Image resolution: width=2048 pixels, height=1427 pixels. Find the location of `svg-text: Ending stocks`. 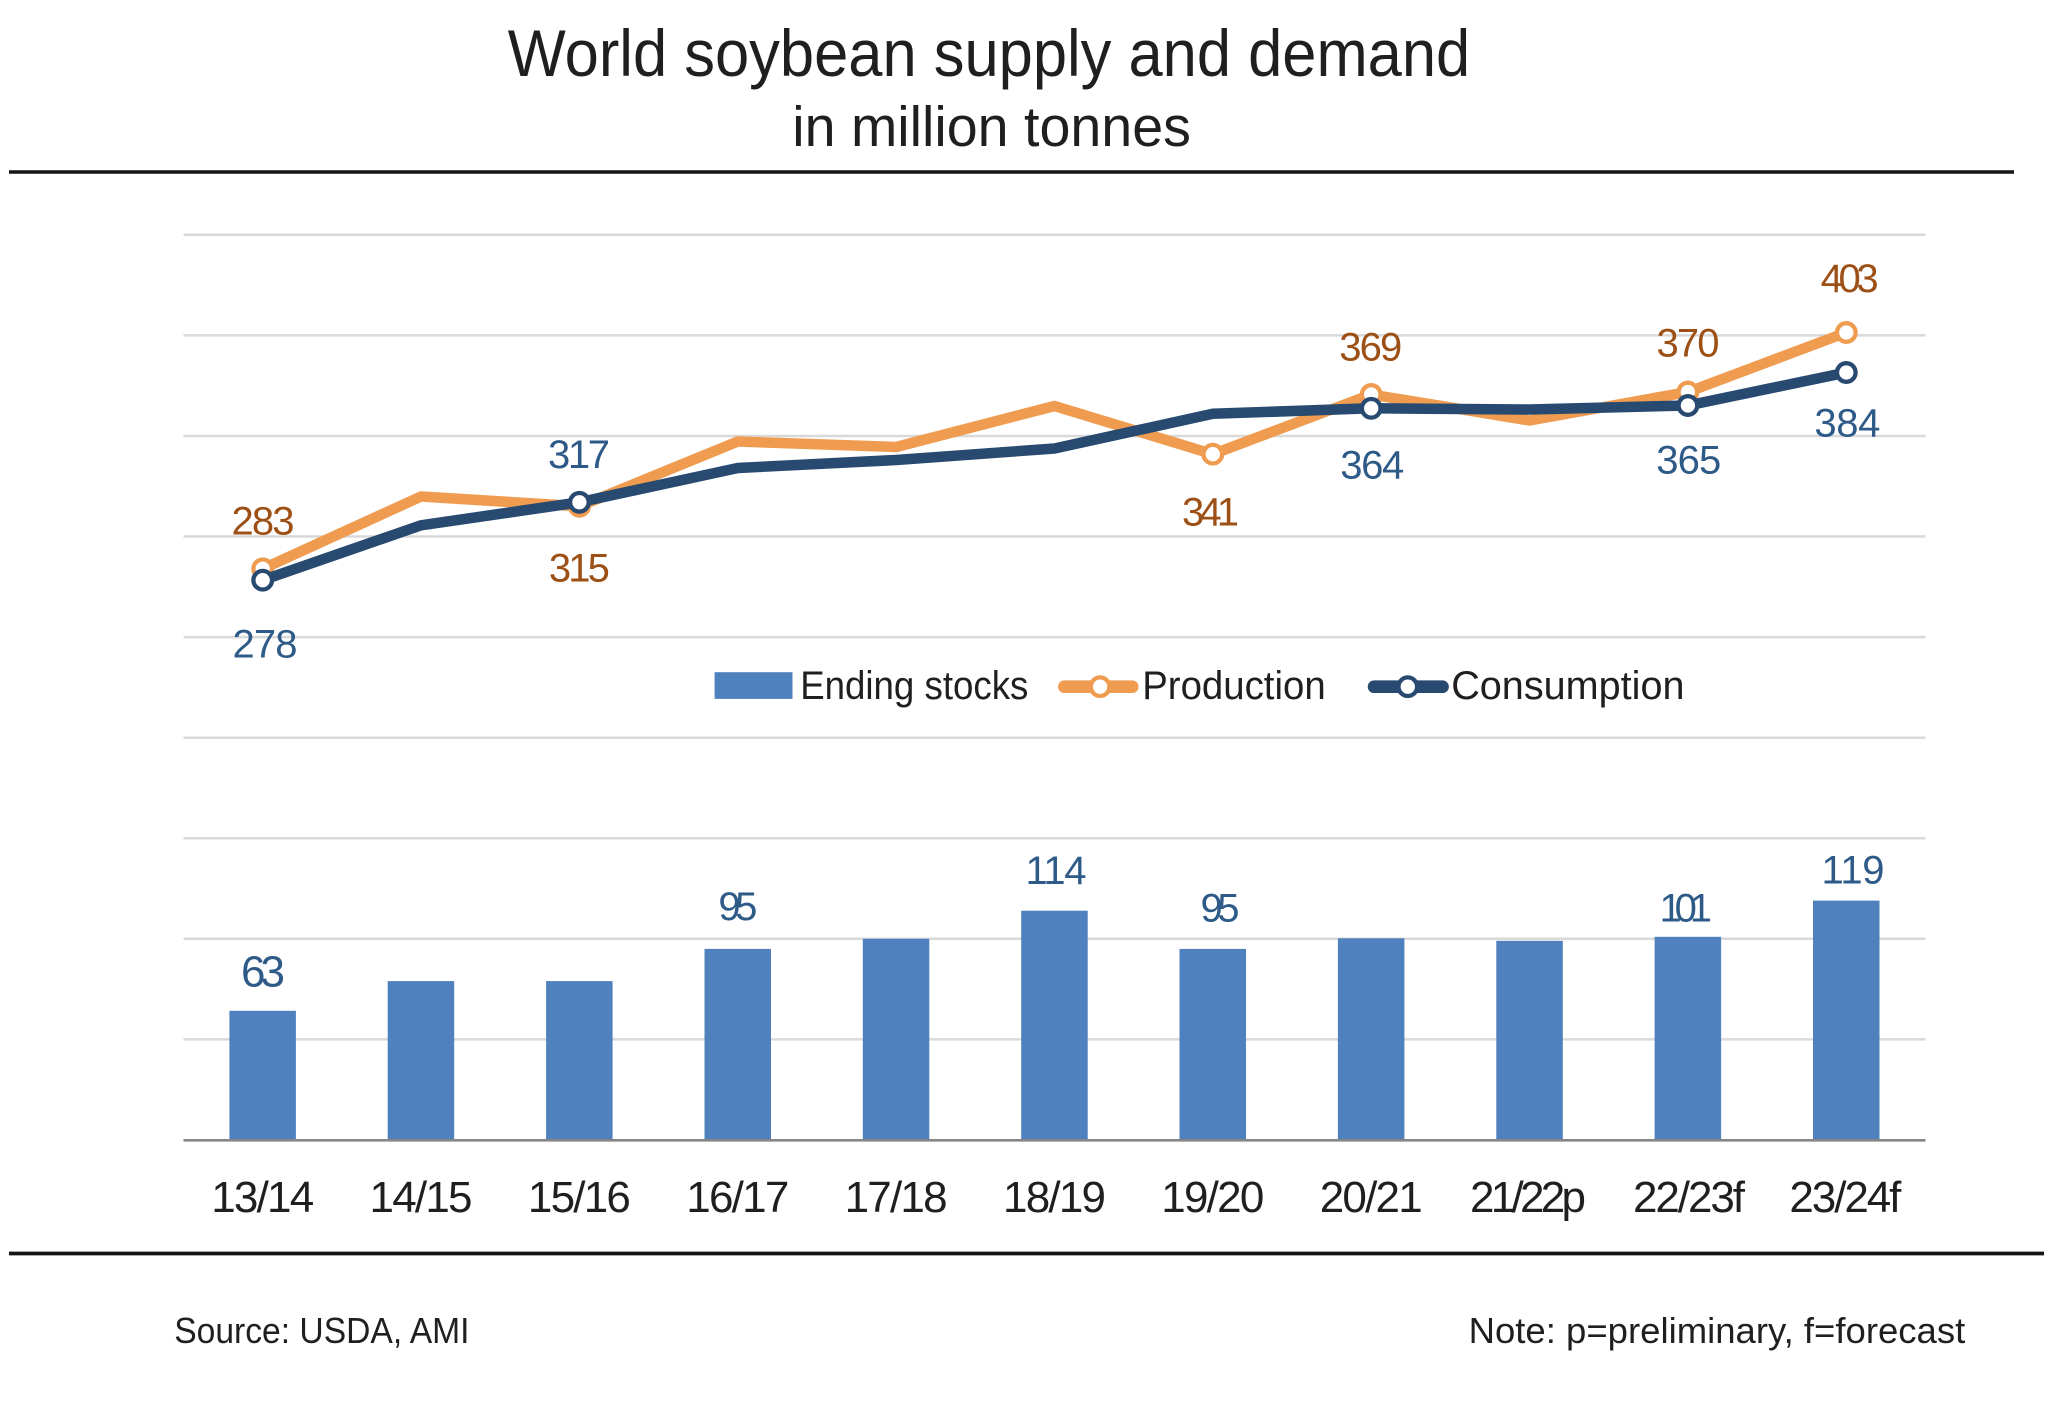

svg-text: Ending stocks is located at coordinates (914, 686).